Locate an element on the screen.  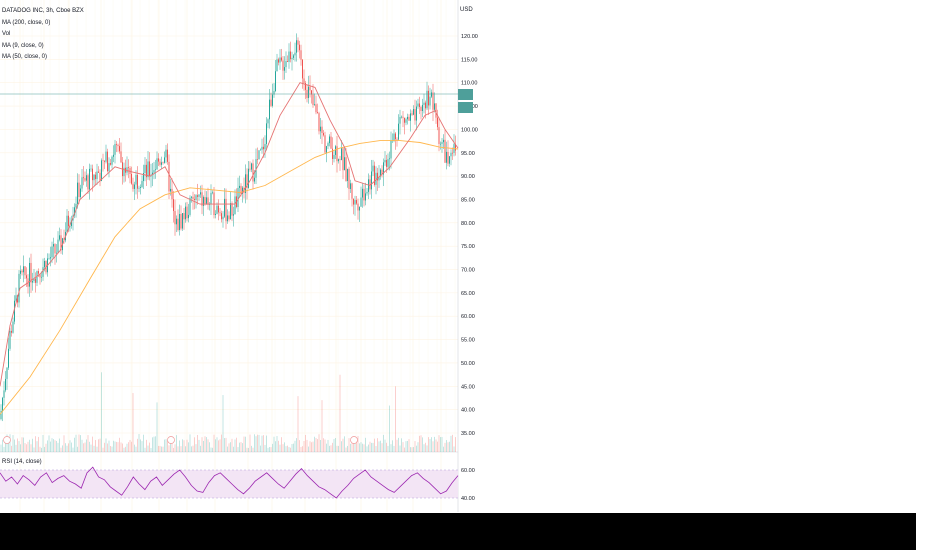
y-tick-label: 110.00 is located at coordinates (469, 84).